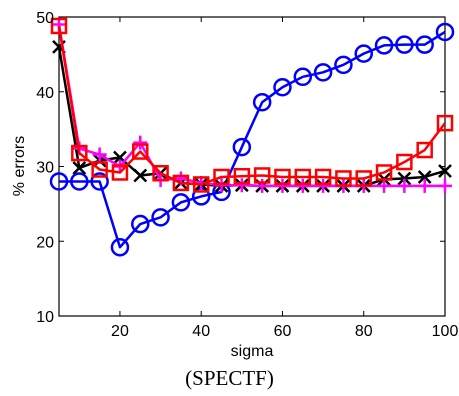 The image size is (459, 396). Describe the element at coordinates (283, 331) in the screenshot. I see `x-tick-label: 60` at that location.